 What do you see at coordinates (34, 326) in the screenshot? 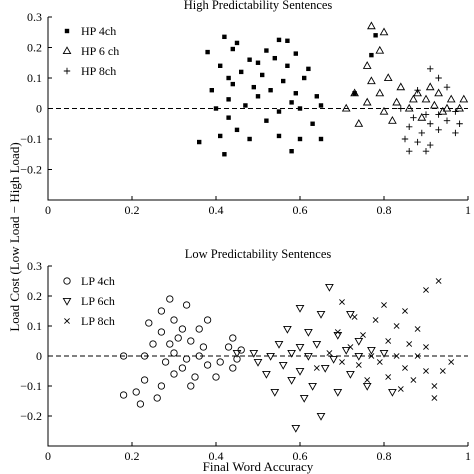
I see `y-tick-label: 0.1` at bounding box center [34, 326].